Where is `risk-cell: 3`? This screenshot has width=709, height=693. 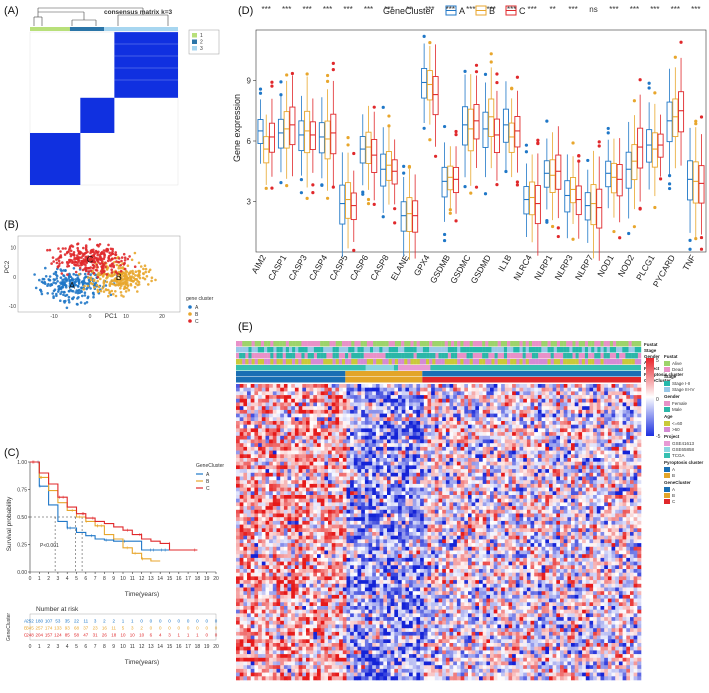
risk-cell: 3 is located at coordinates (169, 635).